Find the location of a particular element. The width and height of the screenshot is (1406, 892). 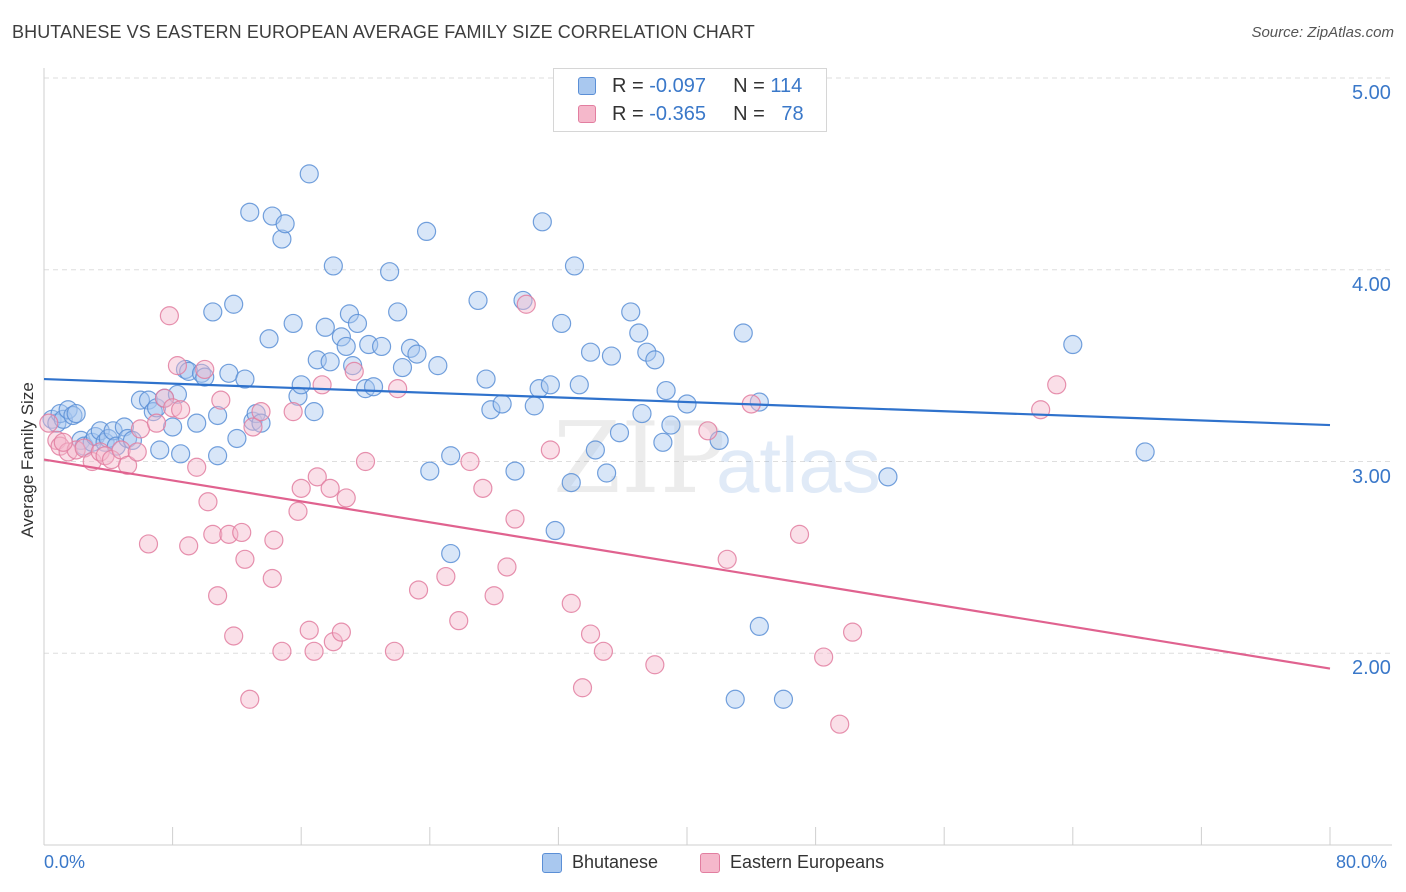

y-axis-label: Average Family Size is located at coordinates (27, 460).